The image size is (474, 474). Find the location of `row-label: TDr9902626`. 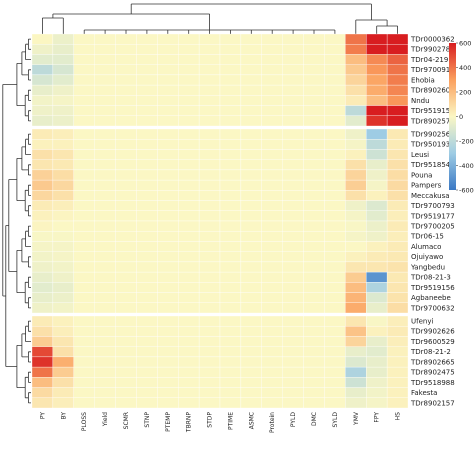

row-label: TDr9902626 is located at coordinates (432, 332).